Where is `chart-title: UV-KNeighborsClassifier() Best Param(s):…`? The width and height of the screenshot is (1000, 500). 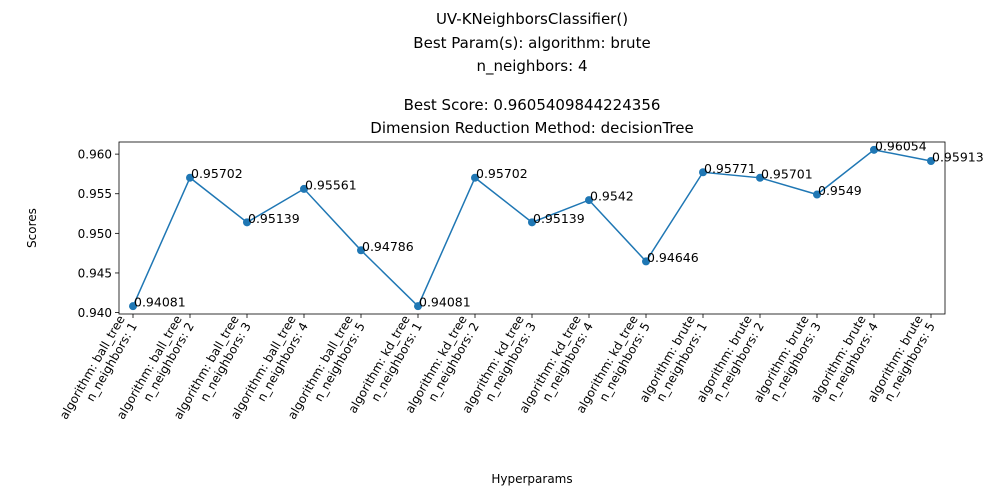
chart-title: UV-KNeighborsClassifier() Best Param(s):… is located at coordinates (531, 73).